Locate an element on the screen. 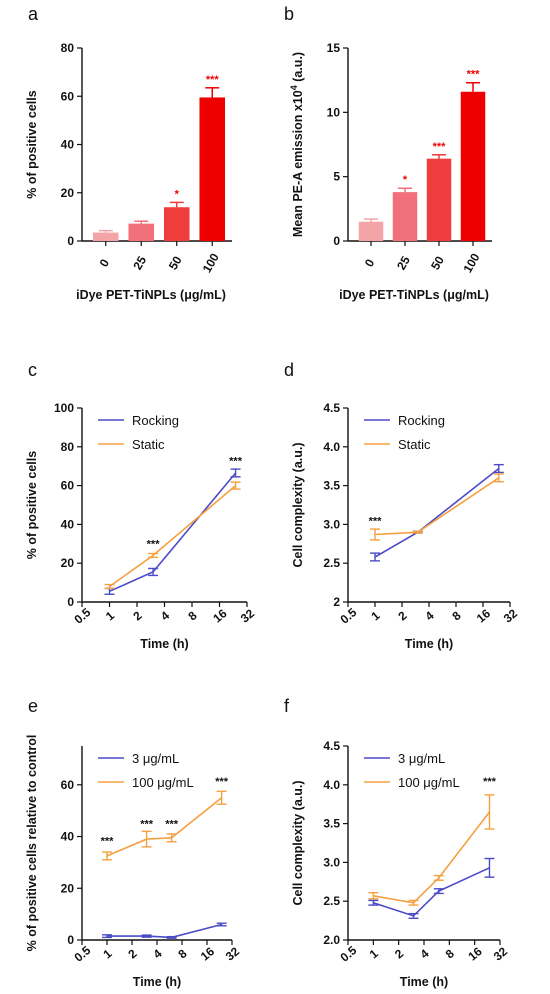 Image resolution: width=550 pixels, height=994 pixels. chart-a-xtick-label: 50 is located at coordinates (175, 262).